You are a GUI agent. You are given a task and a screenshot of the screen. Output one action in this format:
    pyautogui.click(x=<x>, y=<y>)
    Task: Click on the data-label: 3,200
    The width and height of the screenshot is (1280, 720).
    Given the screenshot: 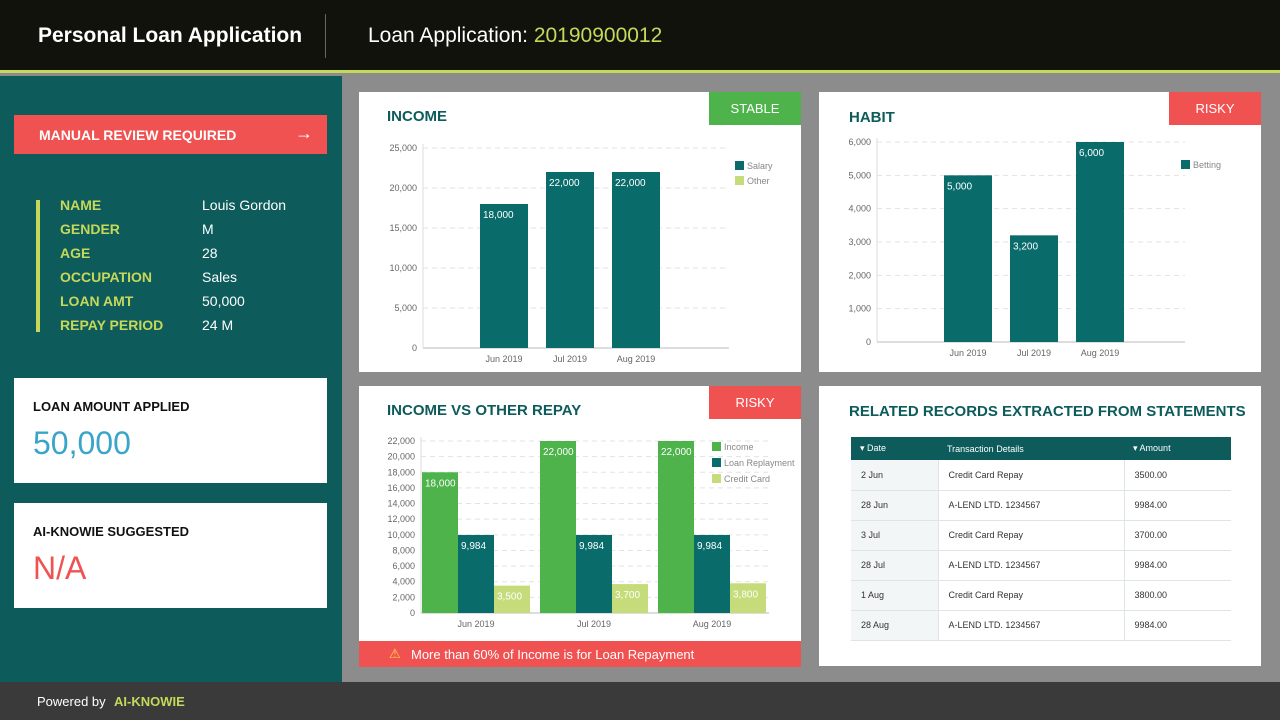 What is the action you would take?
    pyautogui.click(x=1025, y=246)
    